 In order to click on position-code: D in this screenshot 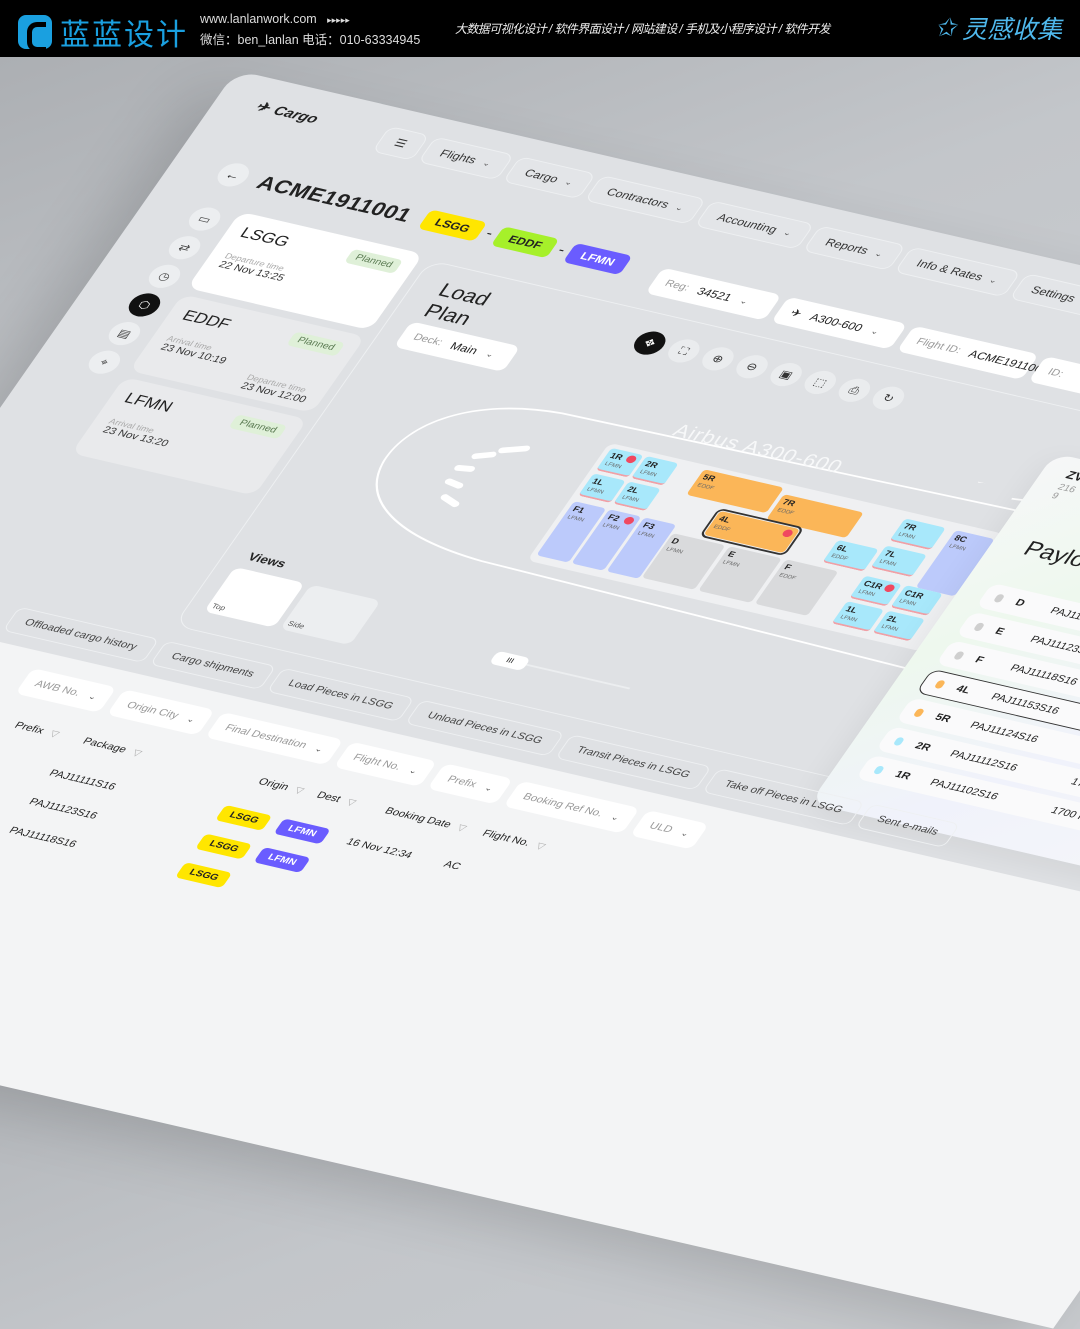, I will do `click(675, 541)`.